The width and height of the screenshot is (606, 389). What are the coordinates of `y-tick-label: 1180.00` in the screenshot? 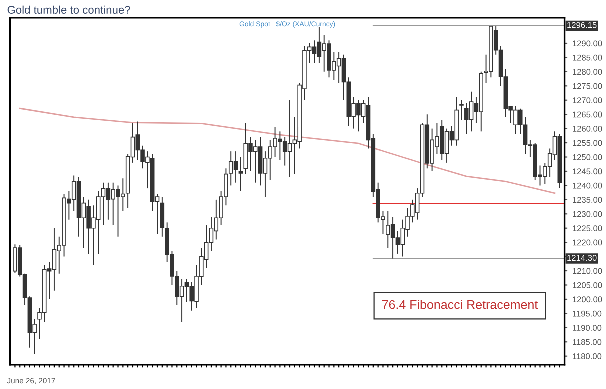 It's located at (587, 357).